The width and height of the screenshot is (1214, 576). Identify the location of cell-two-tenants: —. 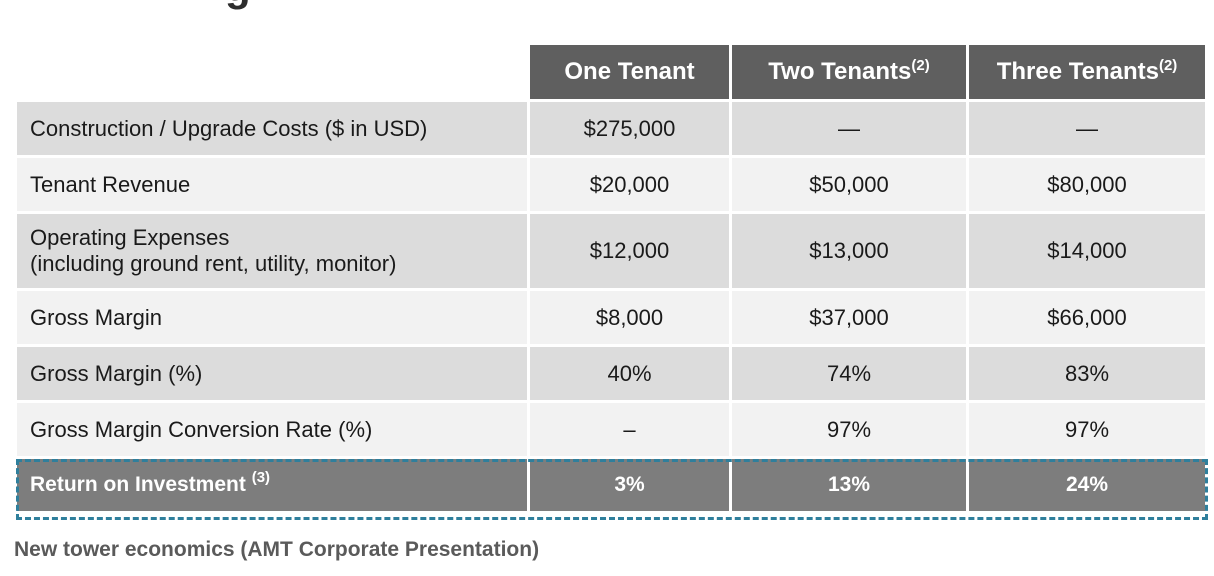
(847, 127).